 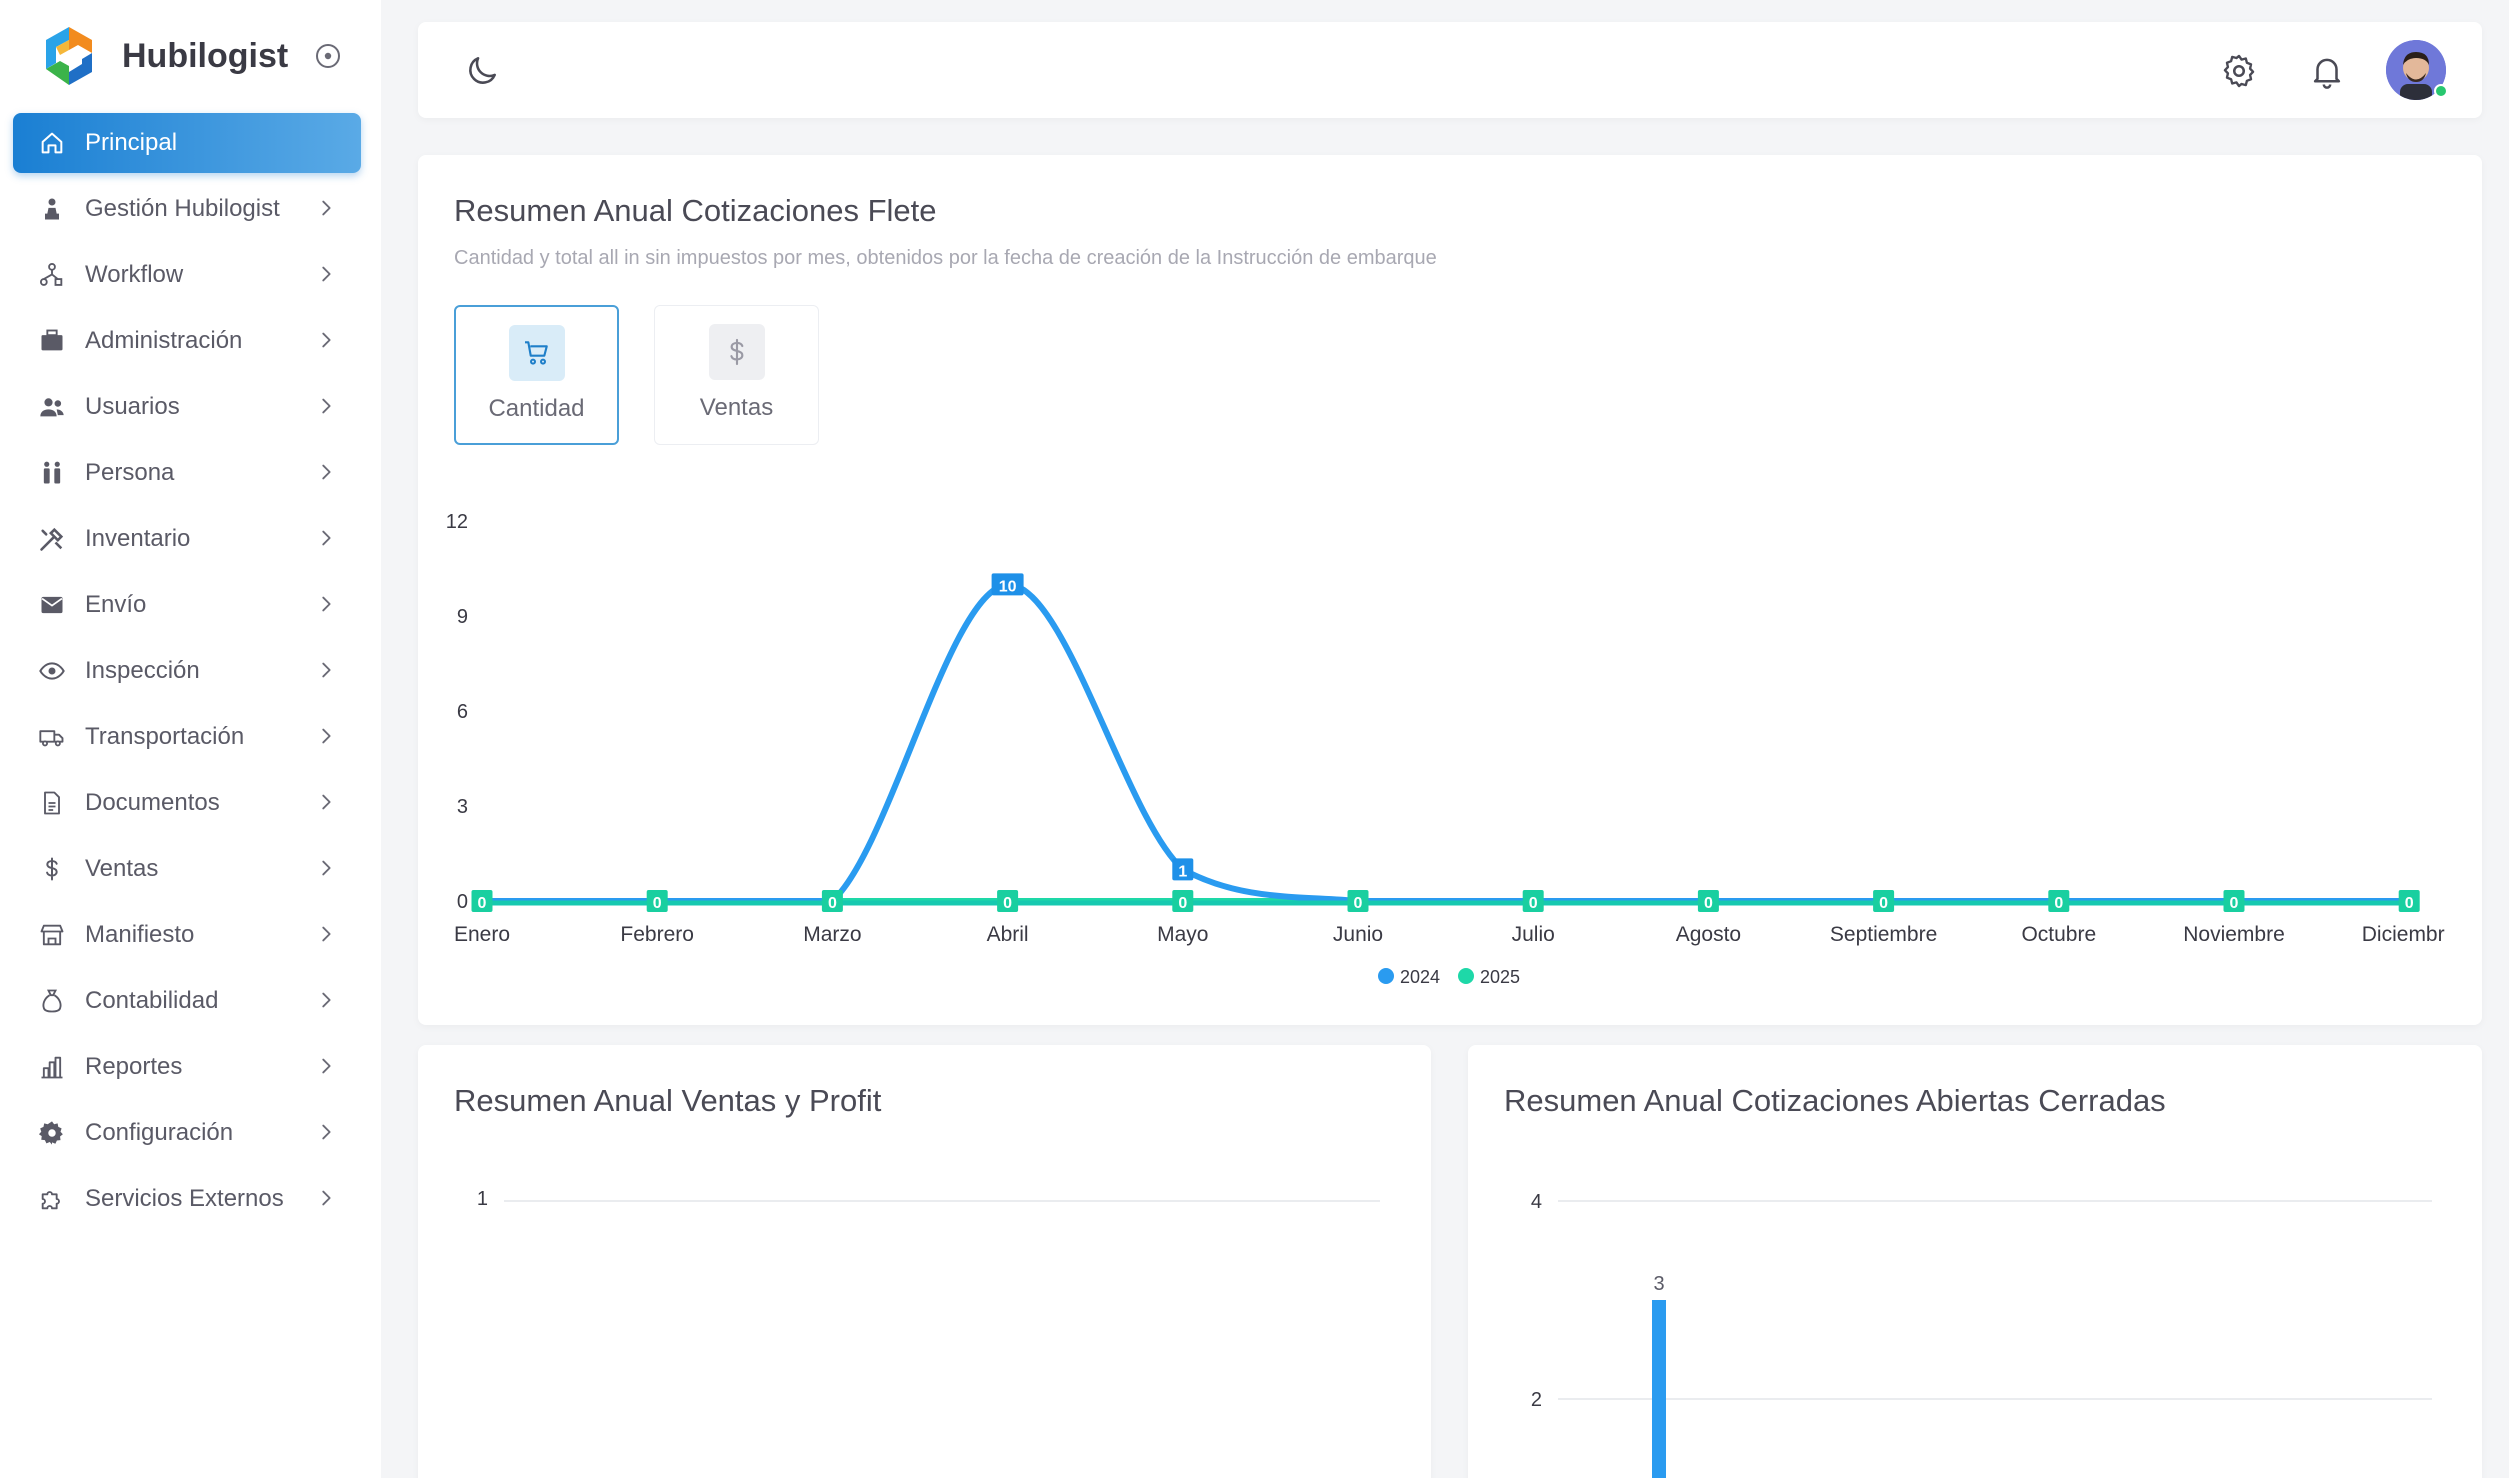 I want to click on legend-label: 2024, so click(x=1420, y=977).